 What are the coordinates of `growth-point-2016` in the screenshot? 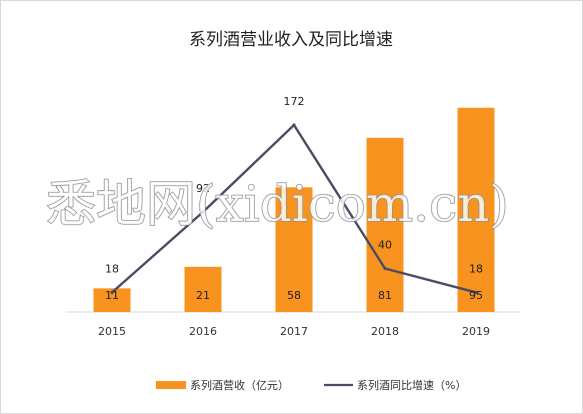 It's located at (203, 212).